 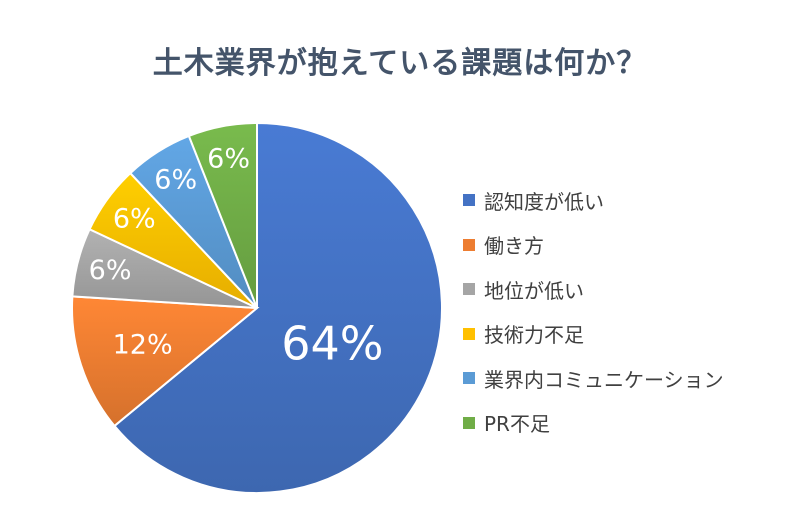 What do you see at coordinates (544, 201) in the screenshot?
I see `legend-label: 認知度が低い` at bounding box center [544, 201].